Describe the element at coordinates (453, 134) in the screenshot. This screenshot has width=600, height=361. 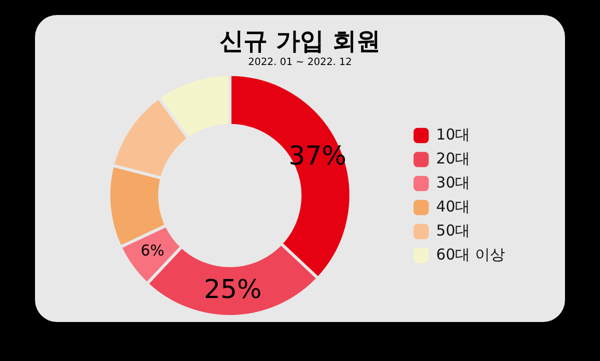
I see `legend-label: 10대` at that location.